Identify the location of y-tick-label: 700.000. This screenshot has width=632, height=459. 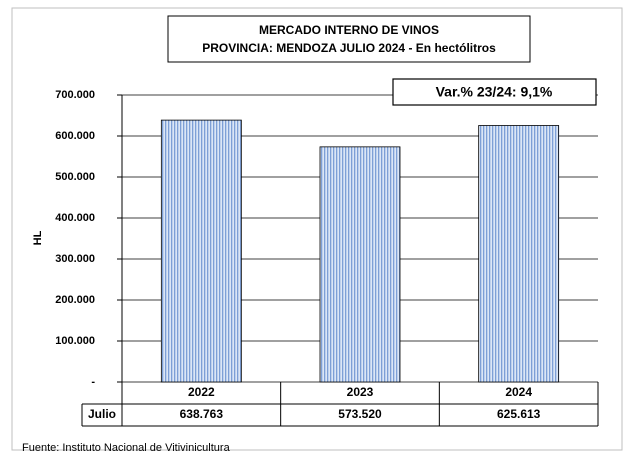
(75, 95).